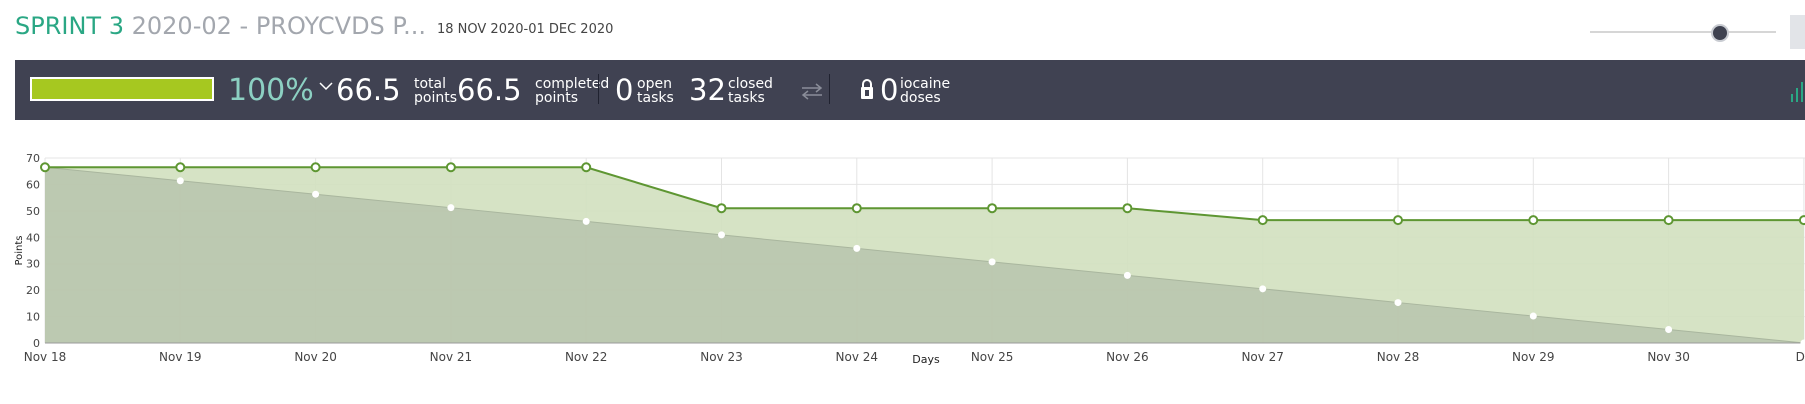  I want to click on x-tick-label: Nov 20, so click(315, 357).